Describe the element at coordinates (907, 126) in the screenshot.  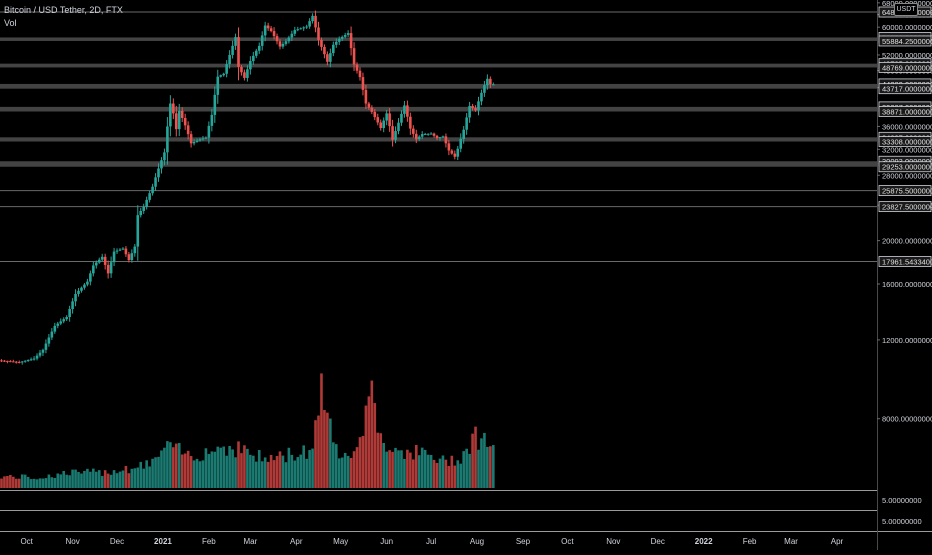
I see `price-tick-label: 36000.00000000` at that location.